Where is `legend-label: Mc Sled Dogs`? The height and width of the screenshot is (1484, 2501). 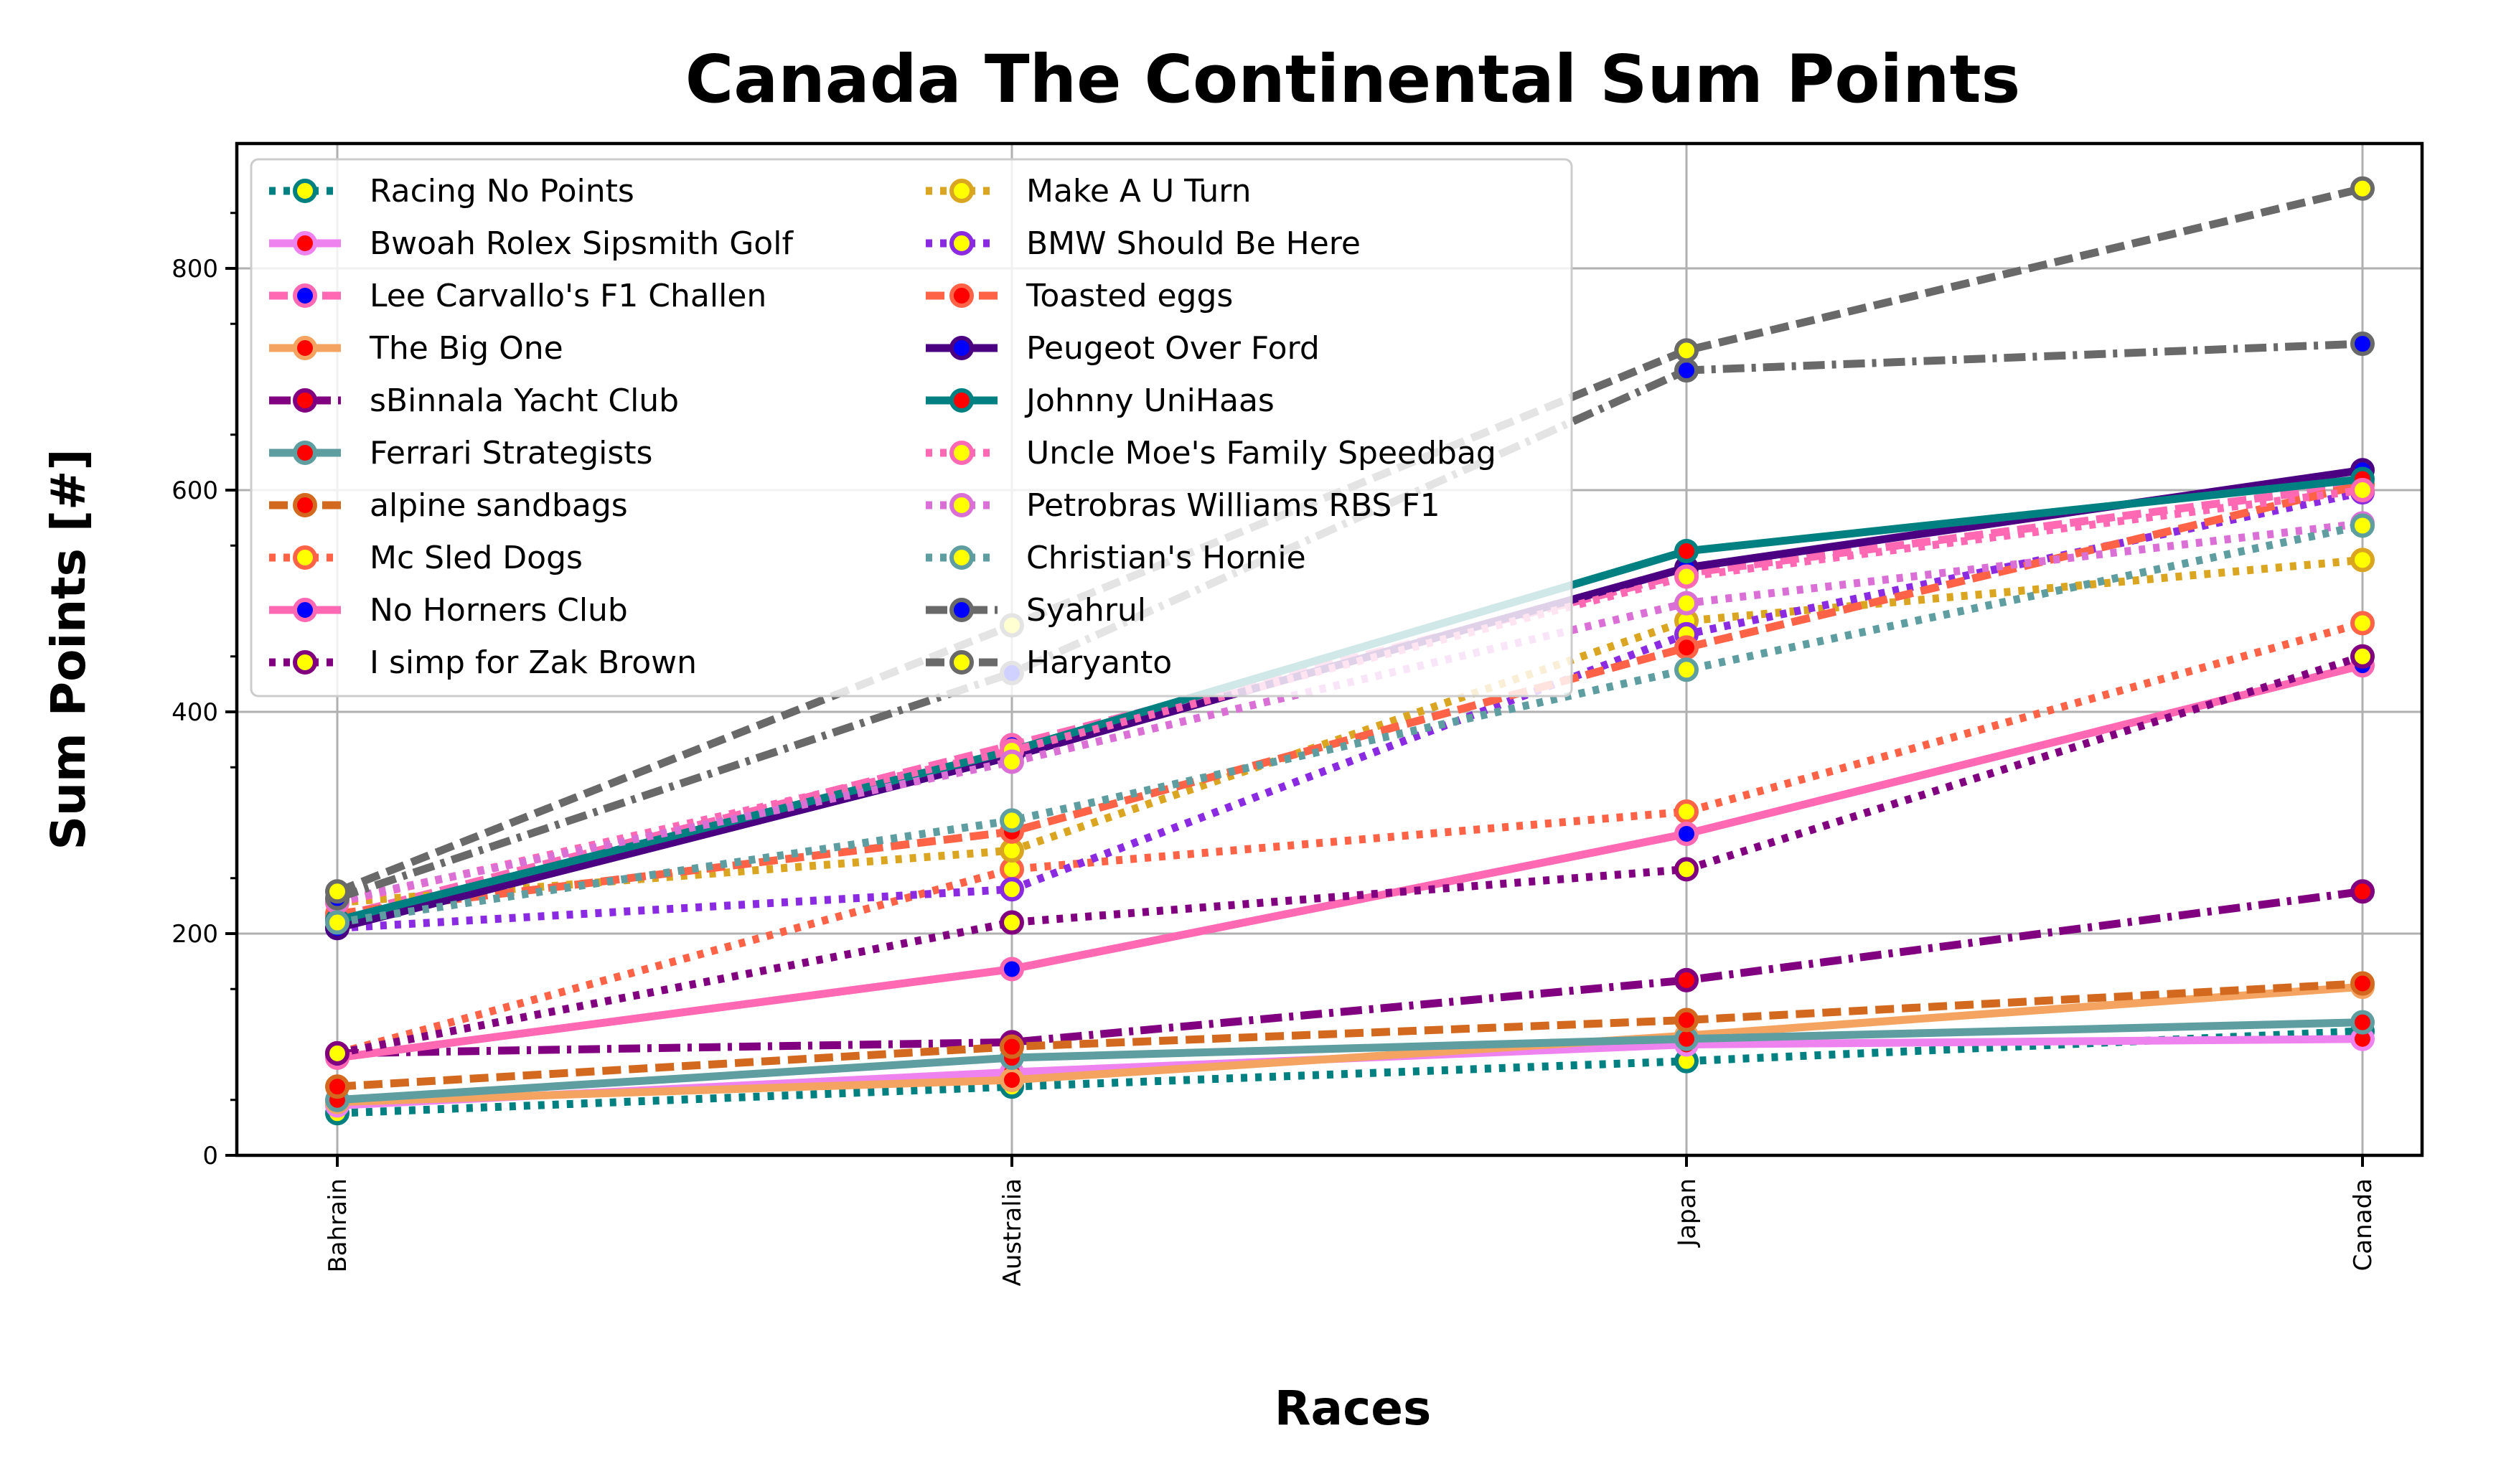
legend-label: Mc Sled Dogs is located at coordinates (476, 558).